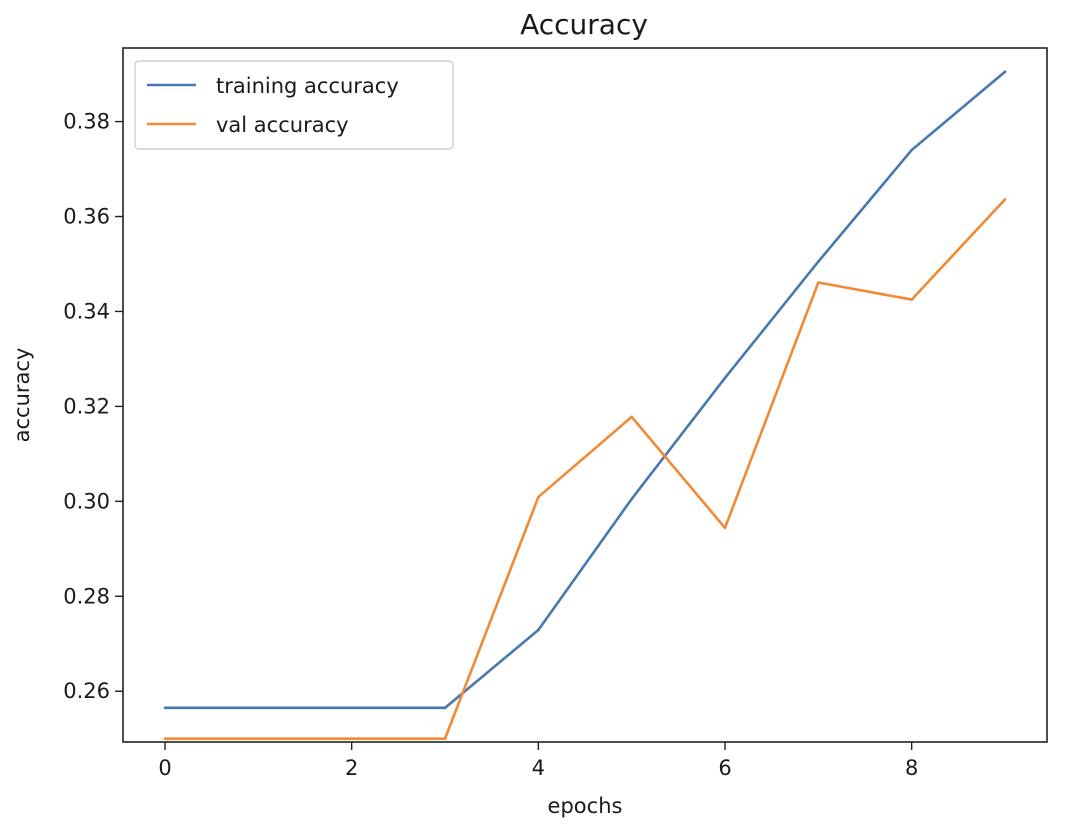 This screenshot has width=1074, height=832. I want to click on x-tick-label-4: 4, so click(538, 768).